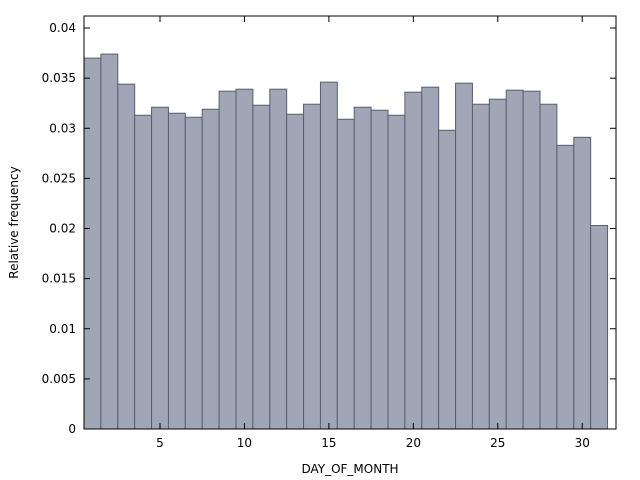 This screenshot has height=480, width=640. What do you see at coordinates (14, 222) in the screenshot?
I see `y-axis-label: Relative frequency` at bounding box center [14, 222].